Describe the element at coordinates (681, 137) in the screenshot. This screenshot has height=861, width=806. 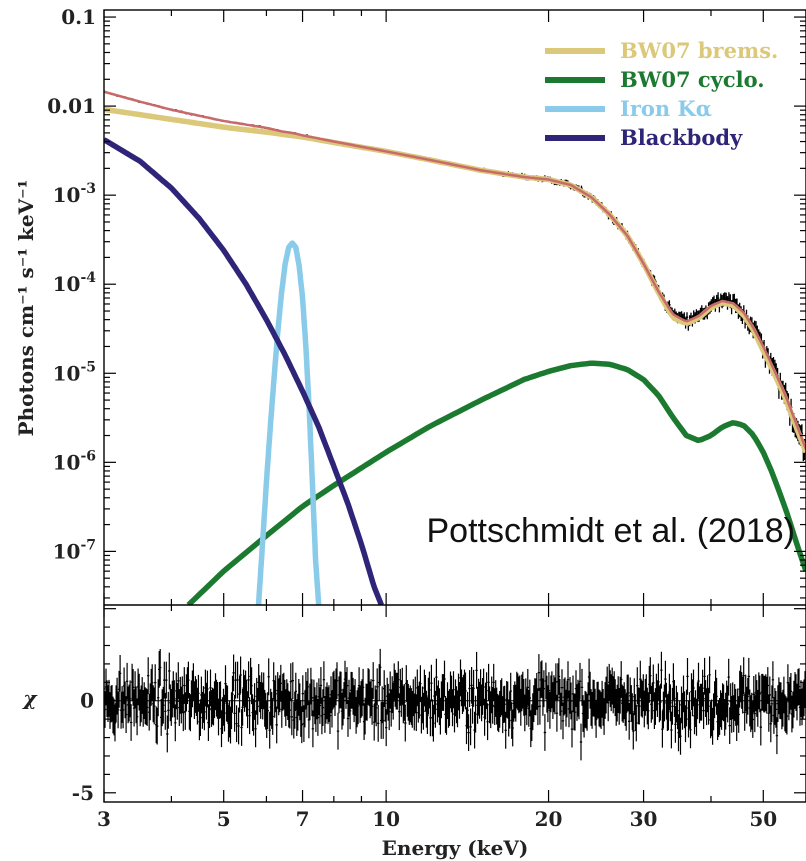
I see `legend-label: Blackbody` at that location.